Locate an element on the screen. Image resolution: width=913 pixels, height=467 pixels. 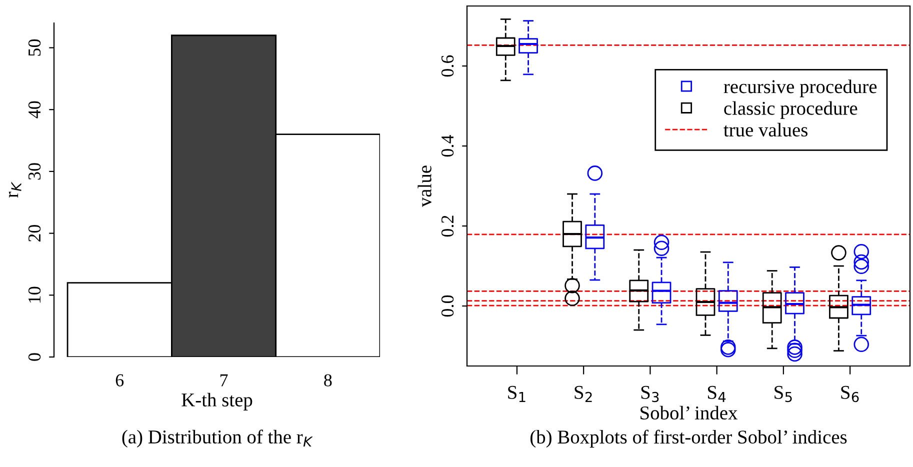
legend-label: classic procedure is located at coordinates (791, 110).